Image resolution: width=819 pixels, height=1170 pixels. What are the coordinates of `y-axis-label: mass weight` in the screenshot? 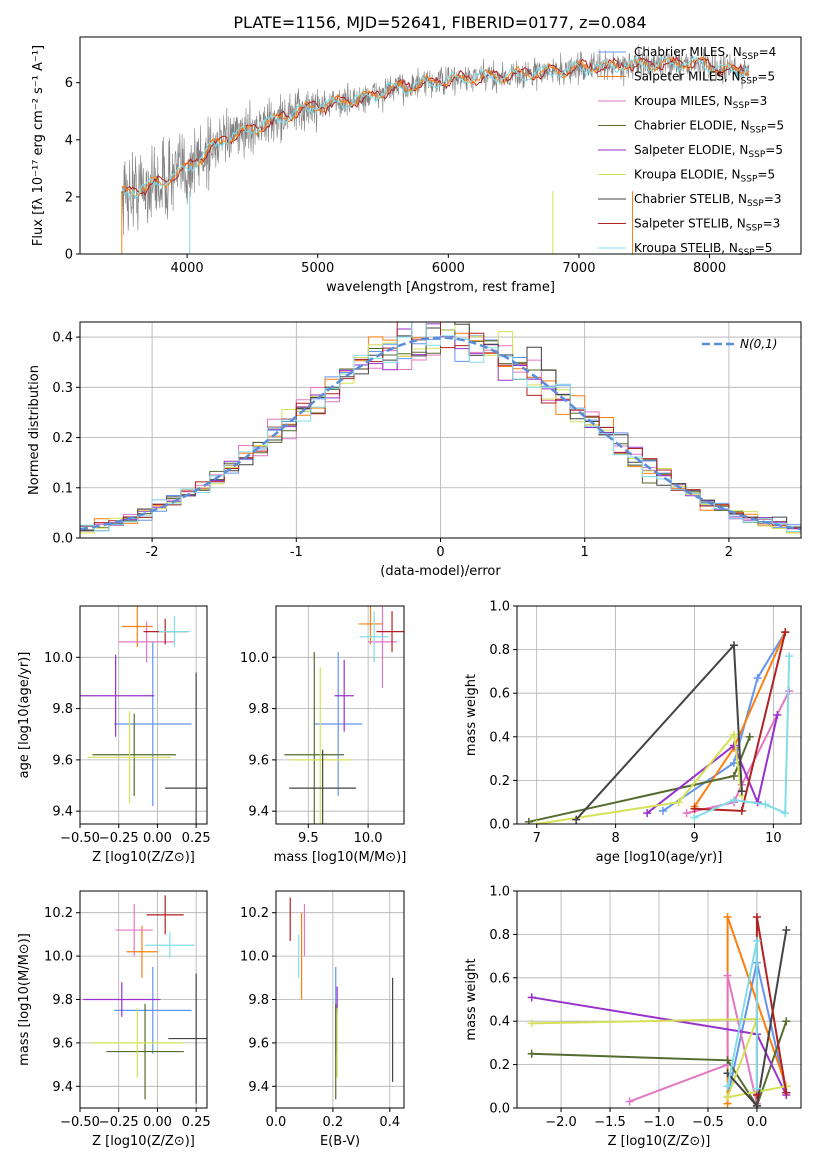 It's located at (471, 999).